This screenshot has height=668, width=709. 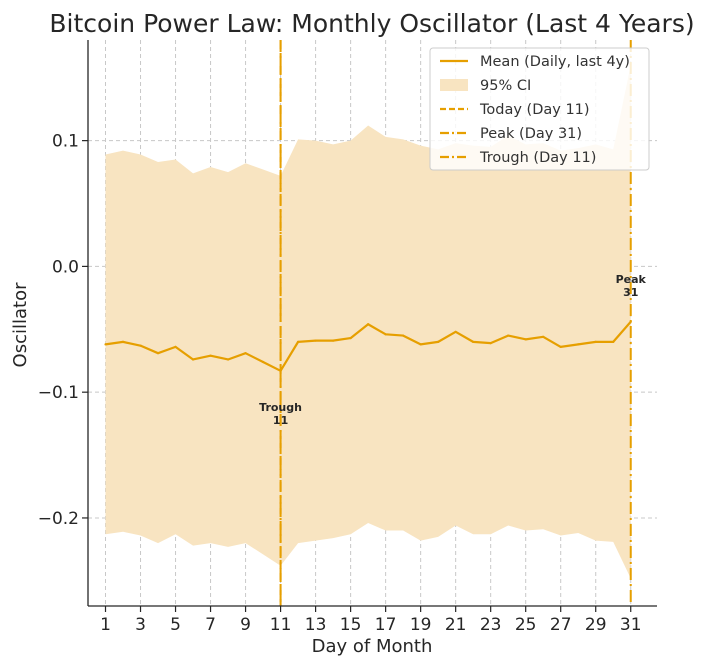 What do you see at coordinates (561, 625) in the screenshot?
I see `x-tick-label: 27` at bounding box center [561, 625].